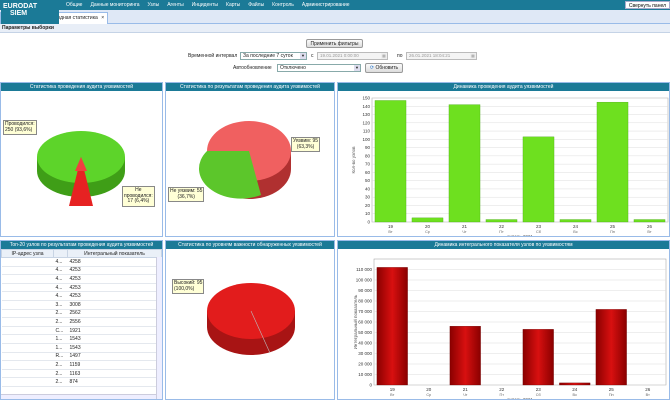 This screenshot has width=670, height=400. I want to click on from-date-value: 19.01.2021 0:00:00, so click(339, 55).